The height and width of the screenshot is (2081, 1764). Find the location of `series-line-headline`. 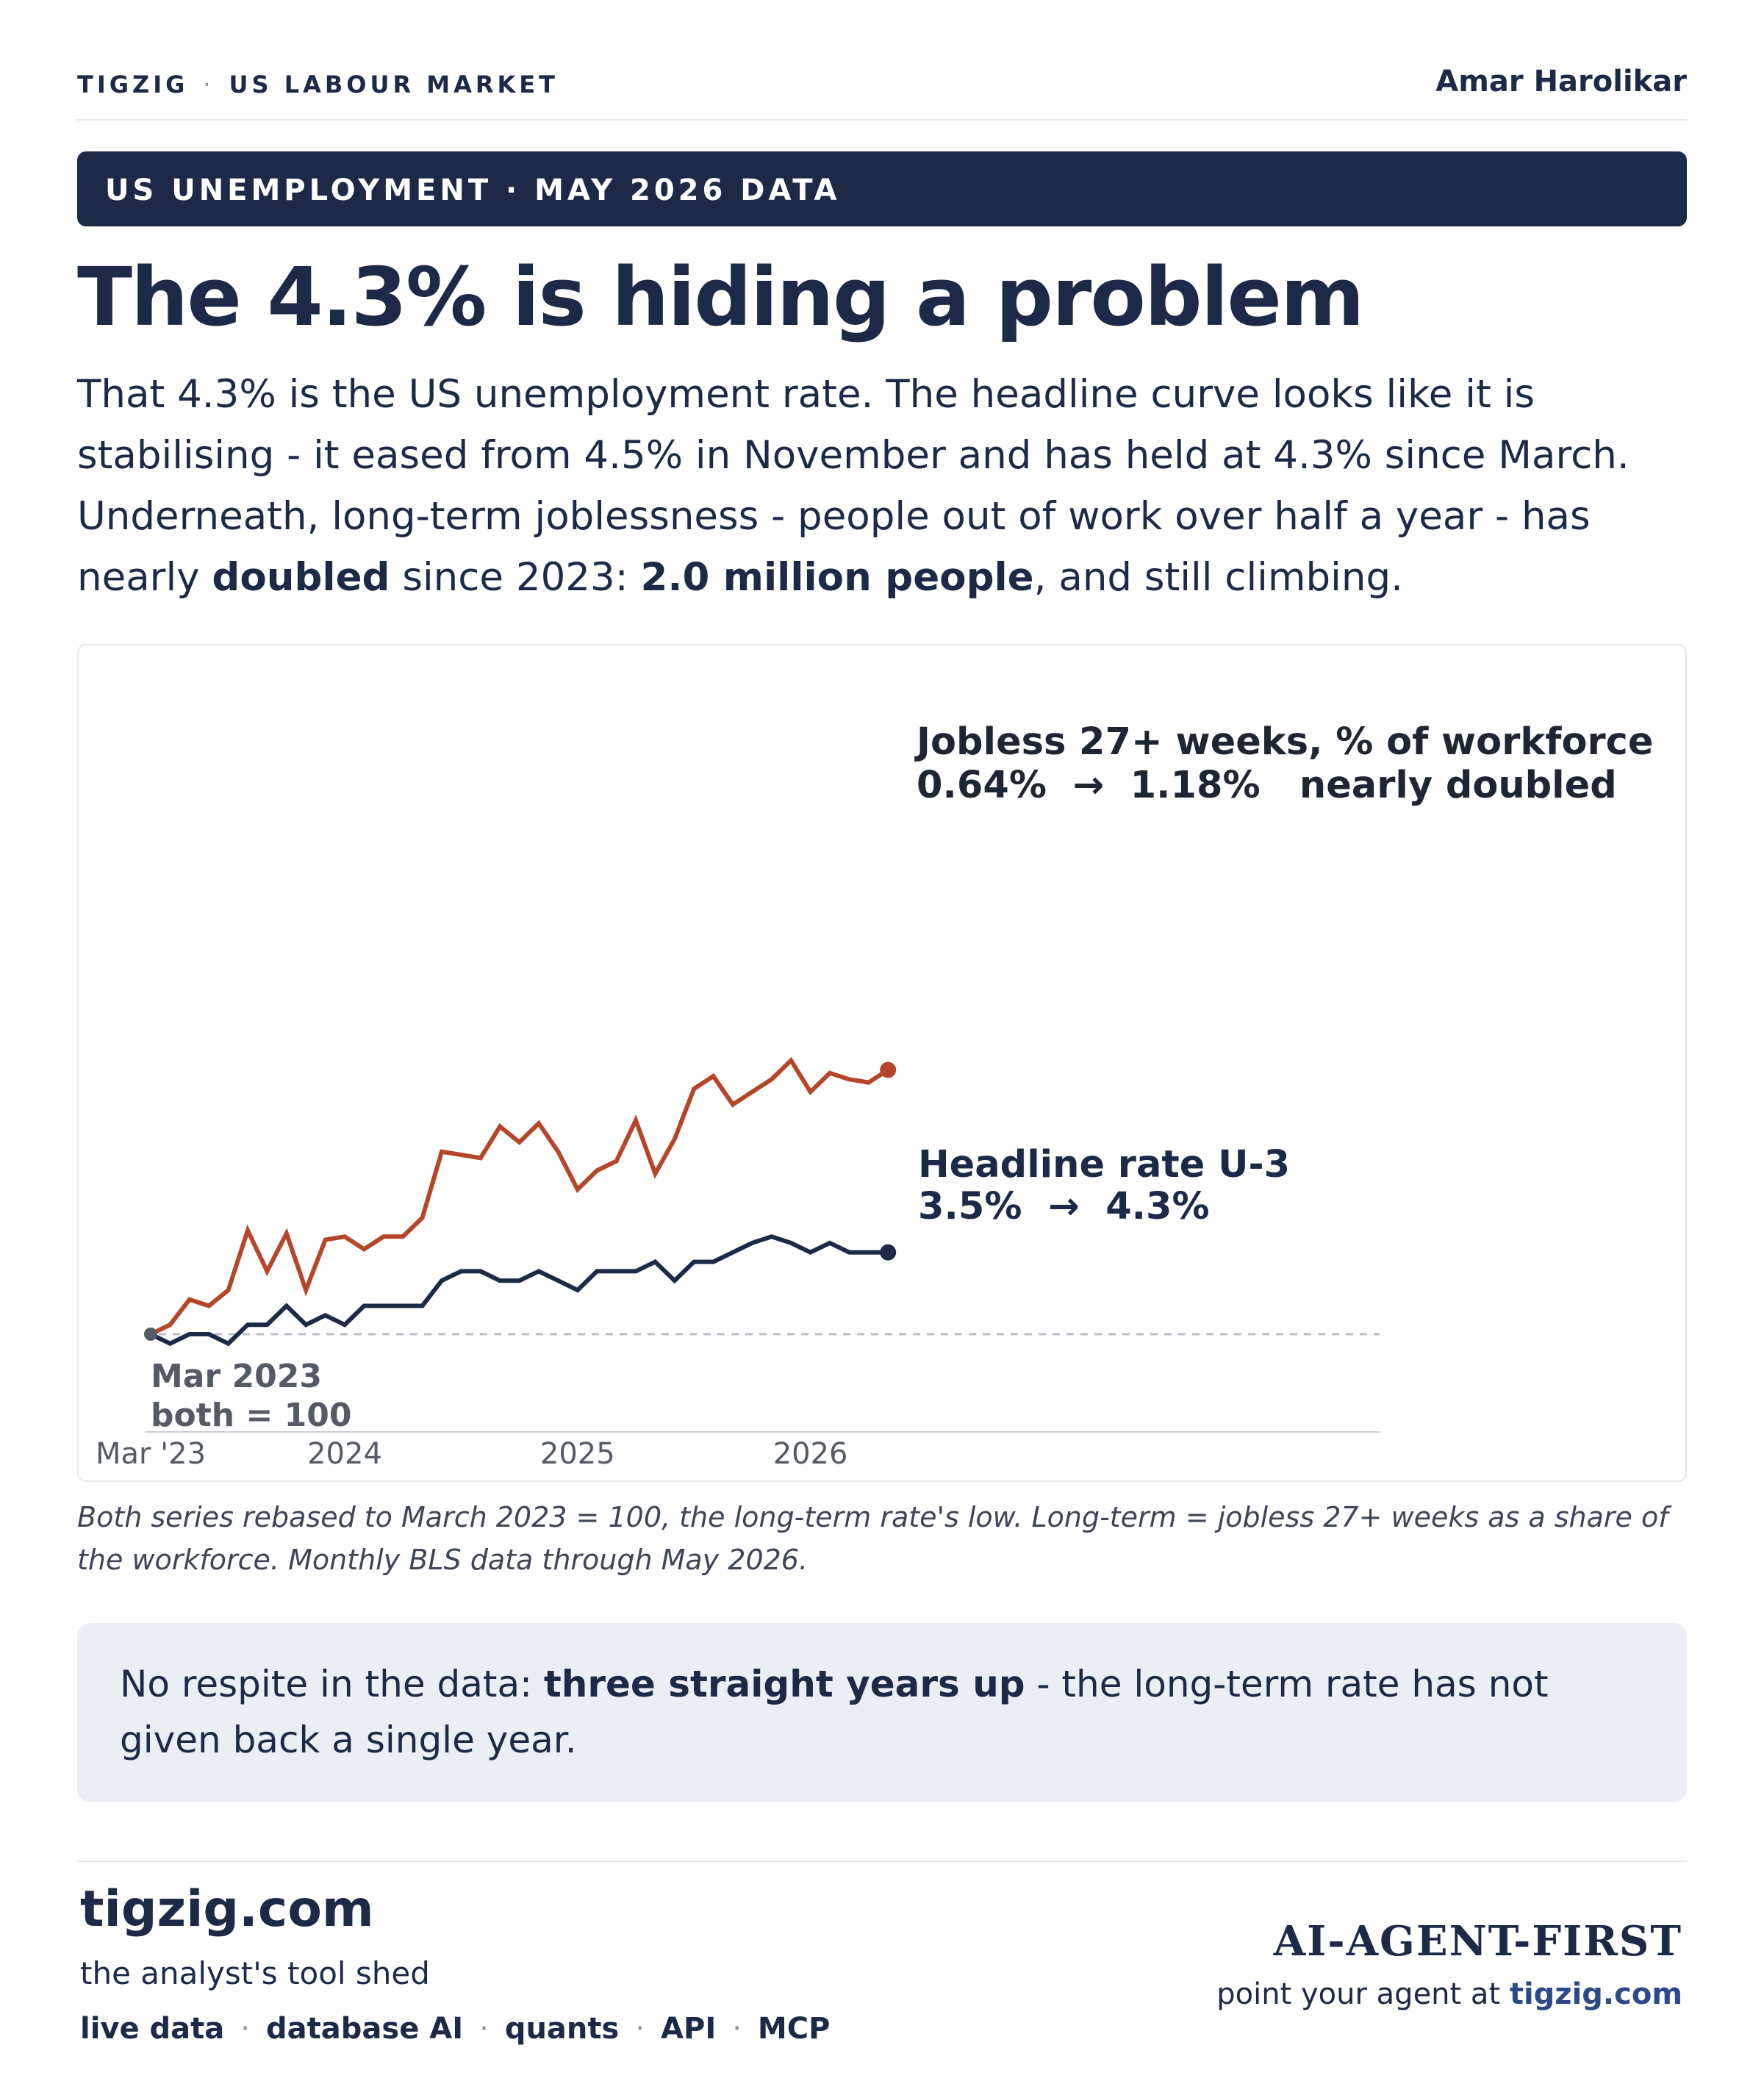

series-line-headline is located at coordinates (519, 1290).